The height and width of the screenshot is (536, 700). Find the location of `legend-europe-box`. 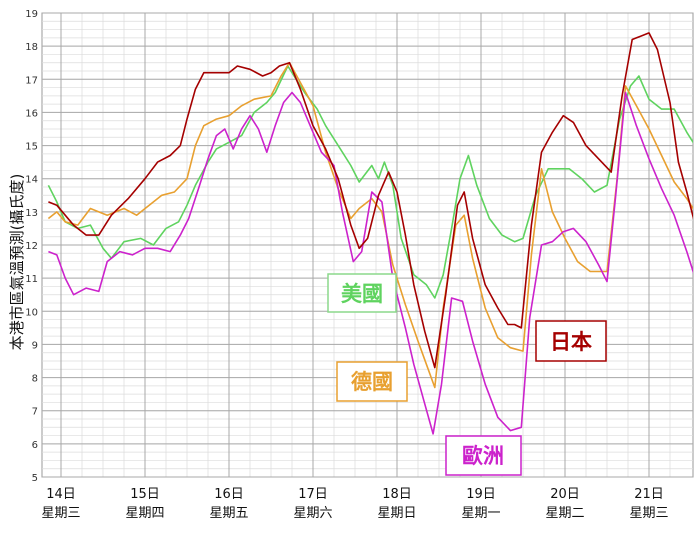

legend-europe-box is located at coordinates (483, 455).